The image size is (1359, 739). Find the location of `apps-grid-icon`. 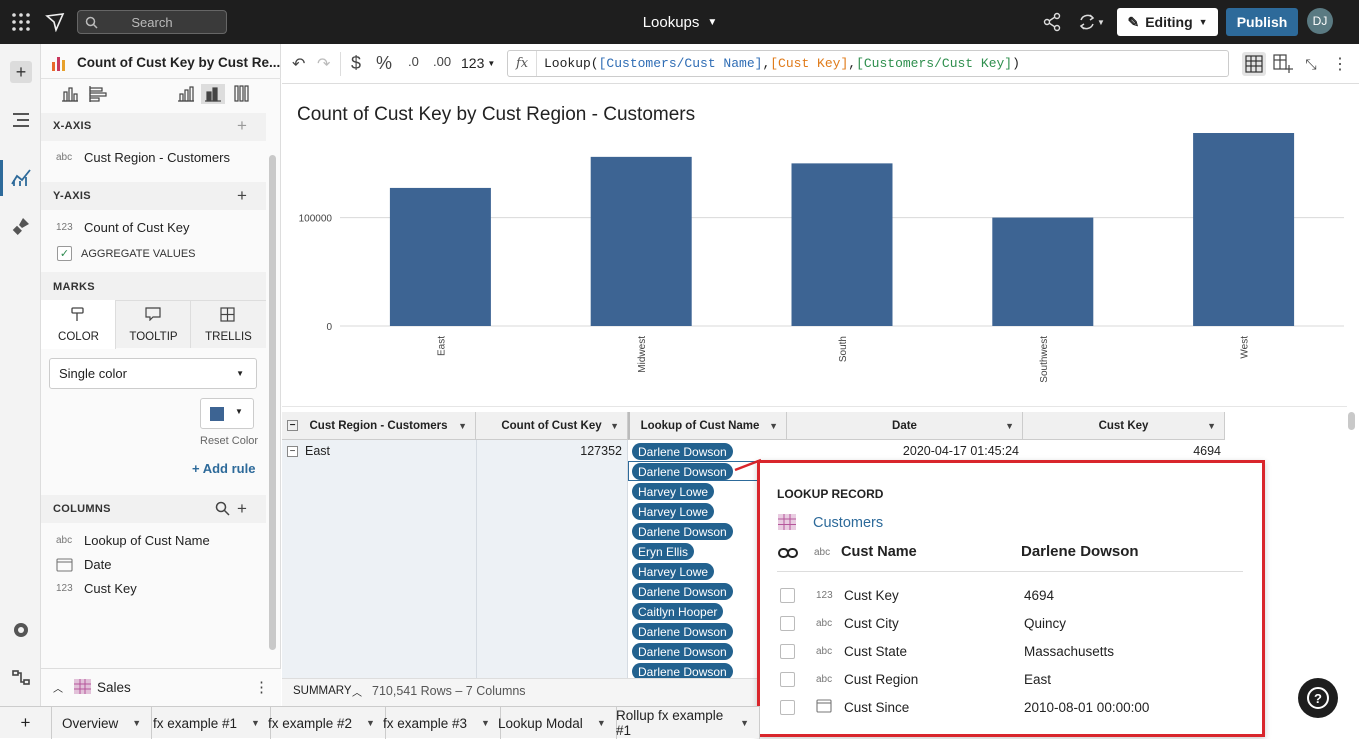

apps-grid-icon is located at coordinates (21, 22).